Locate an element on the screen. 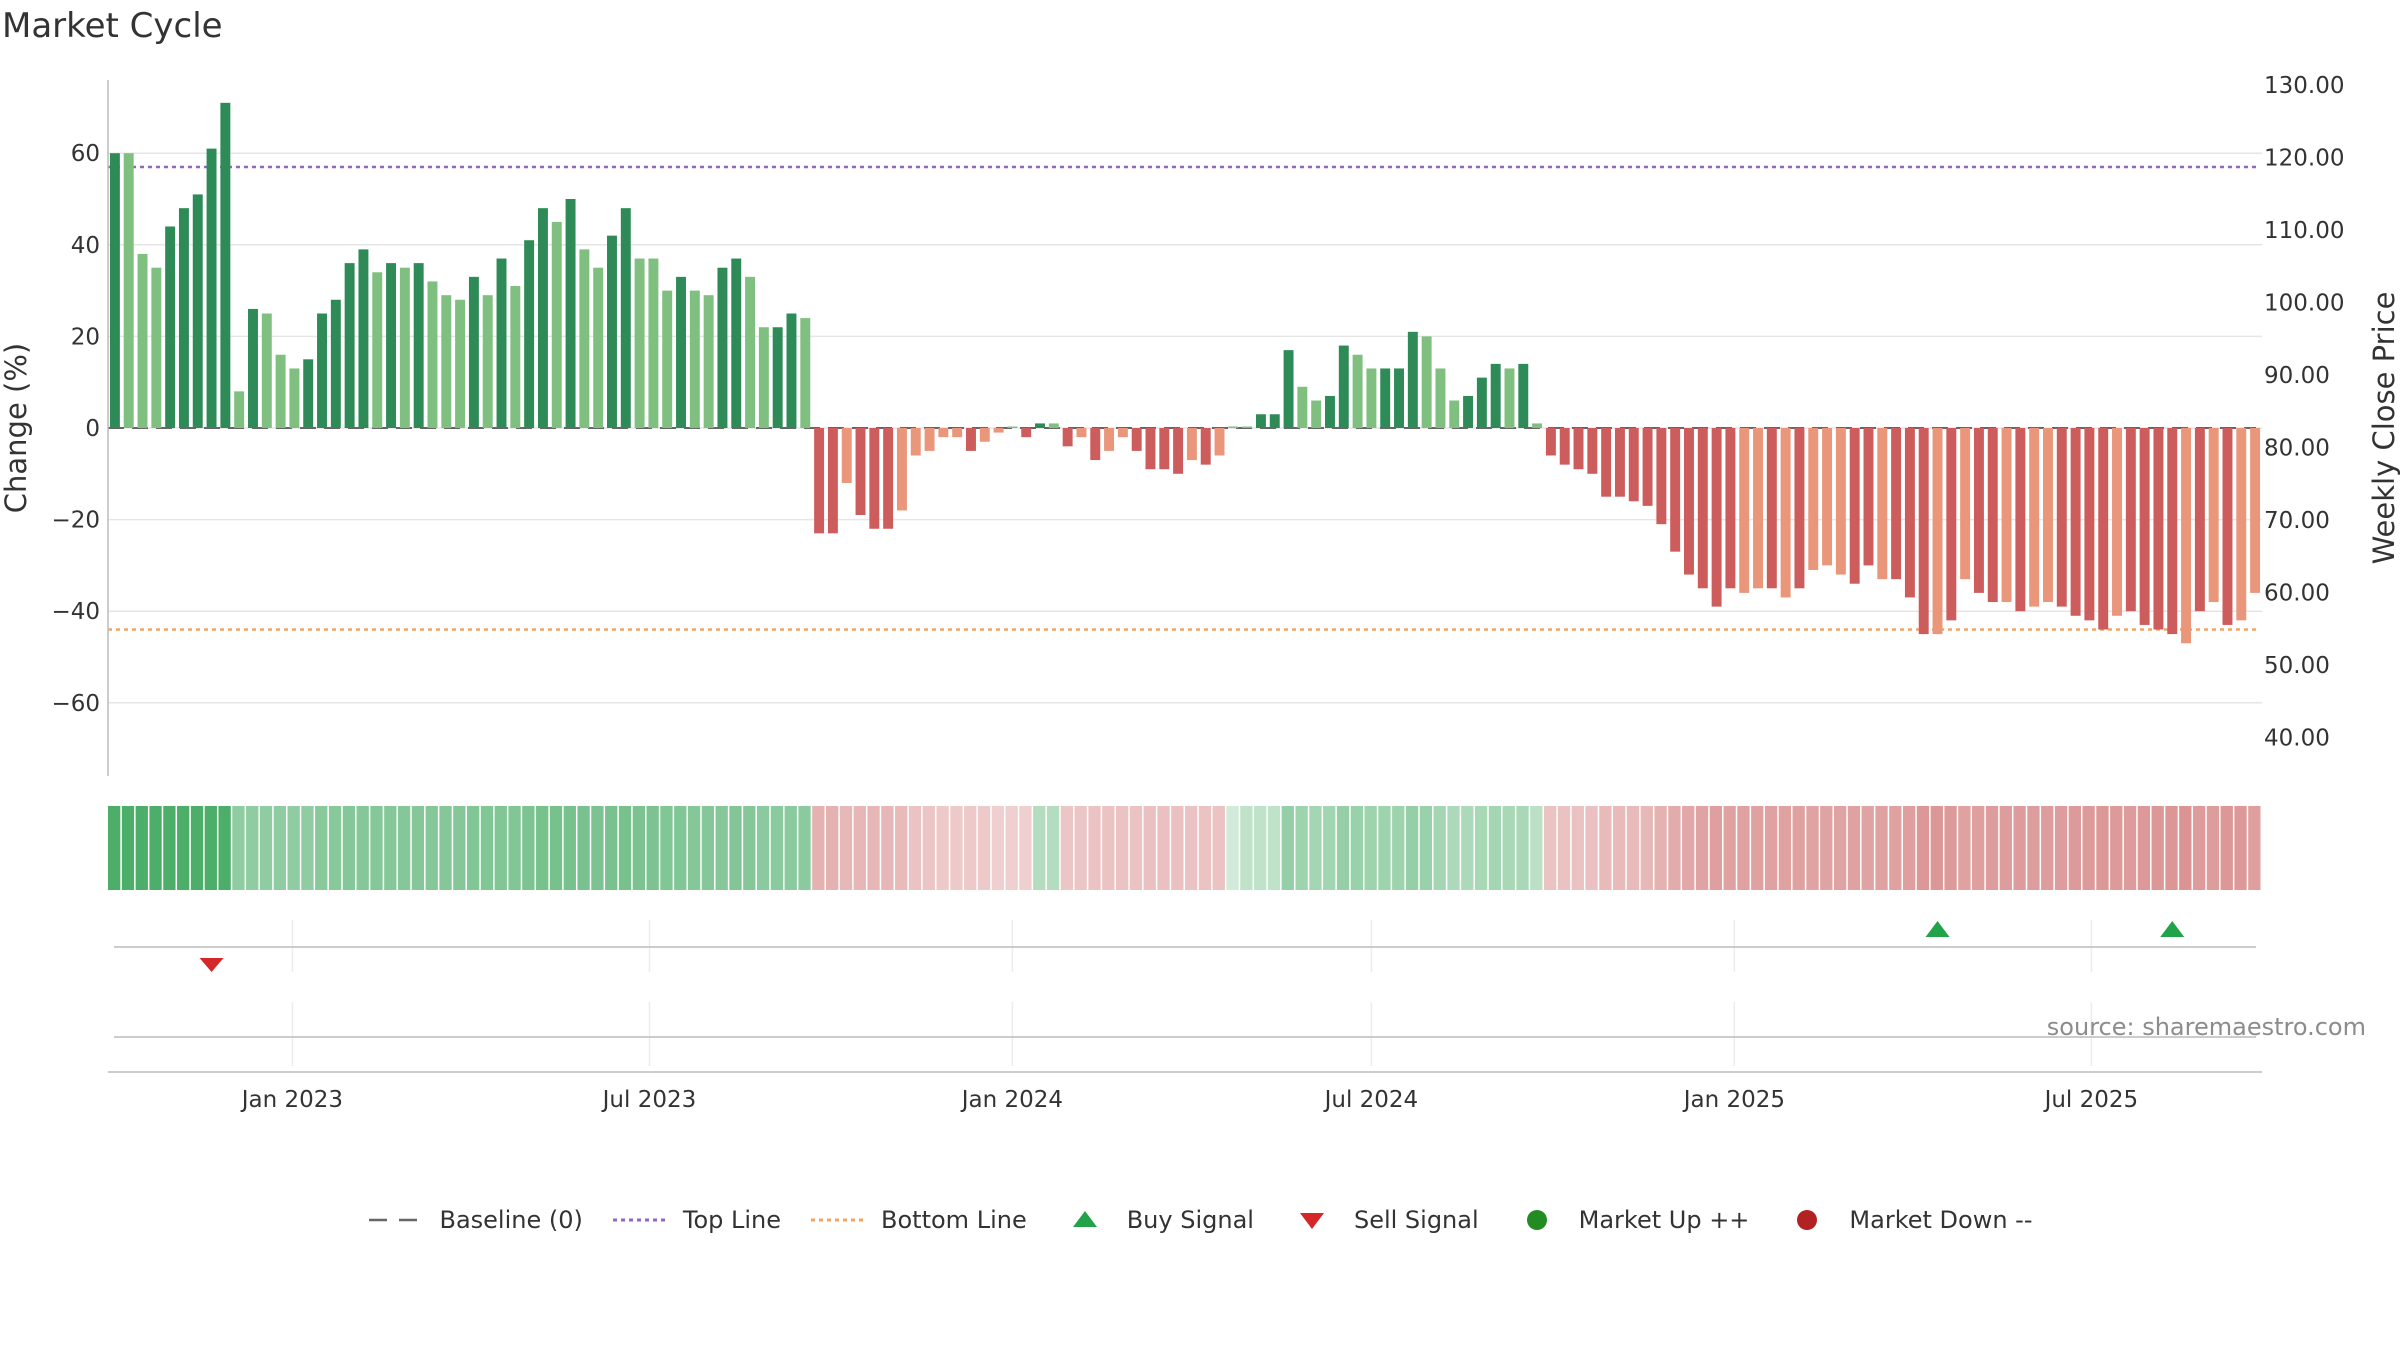 This screenshot has width=2400, height=1350. legend-item-top-line: Top Line is located at coordinates (696, 1220).